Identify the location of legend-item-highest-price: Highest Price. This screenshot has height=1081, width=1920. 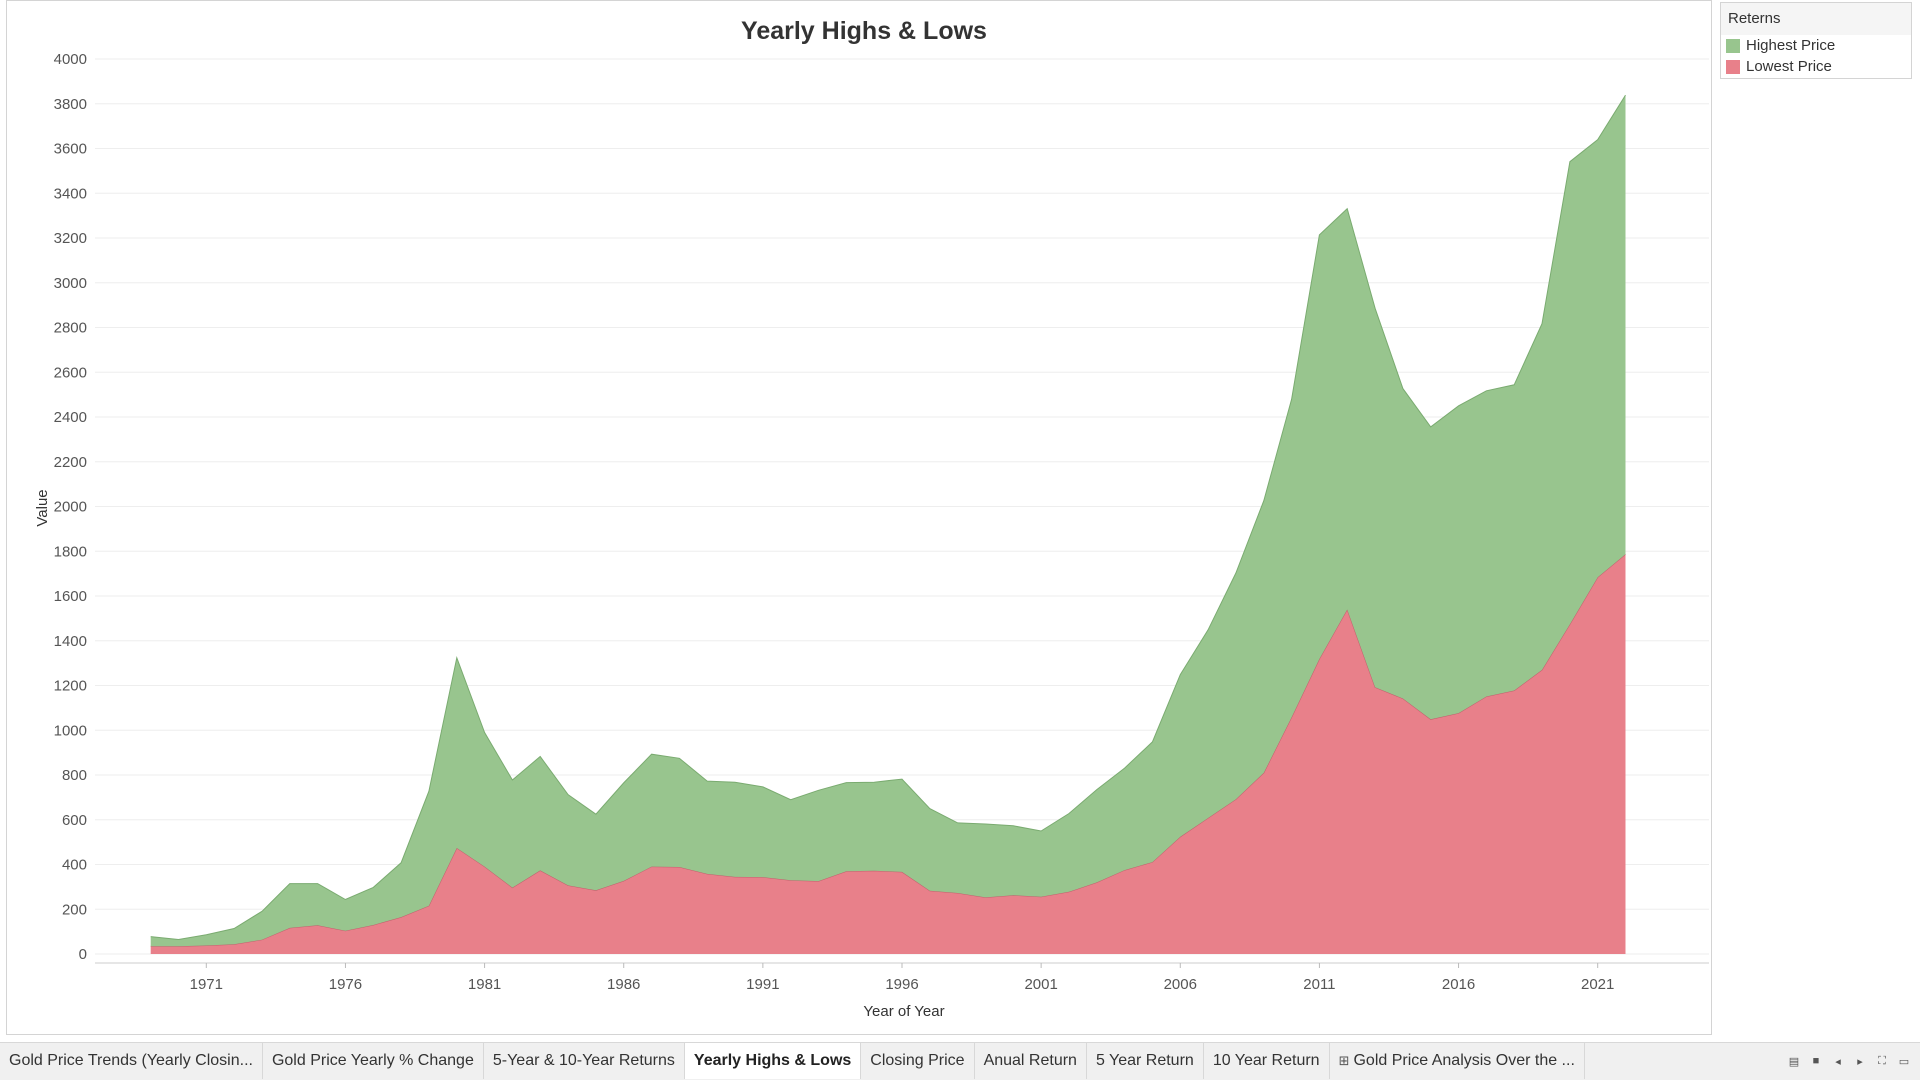
(1816, 45).